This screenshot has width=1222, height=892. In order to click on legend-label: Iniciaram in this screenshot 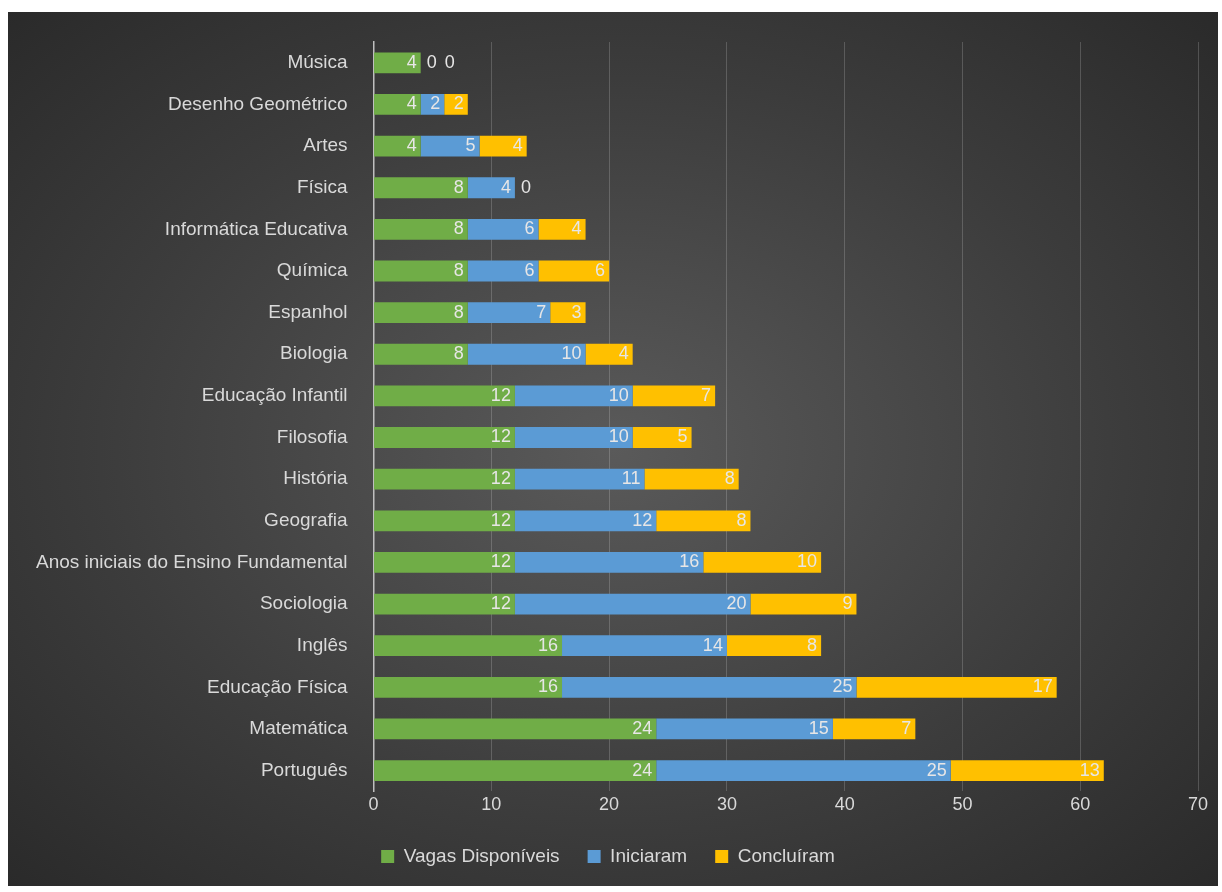, I will do `click(649, 855)`.